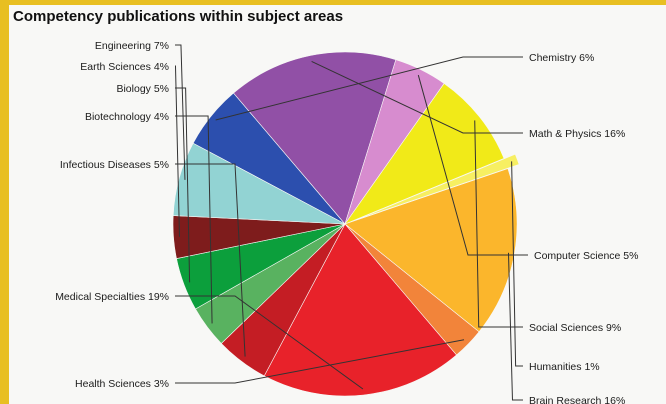 Image resolution: width=666 pixels, height=404 pixels. I want to click on pie-slice-medical-specialties, so click(360, 310).